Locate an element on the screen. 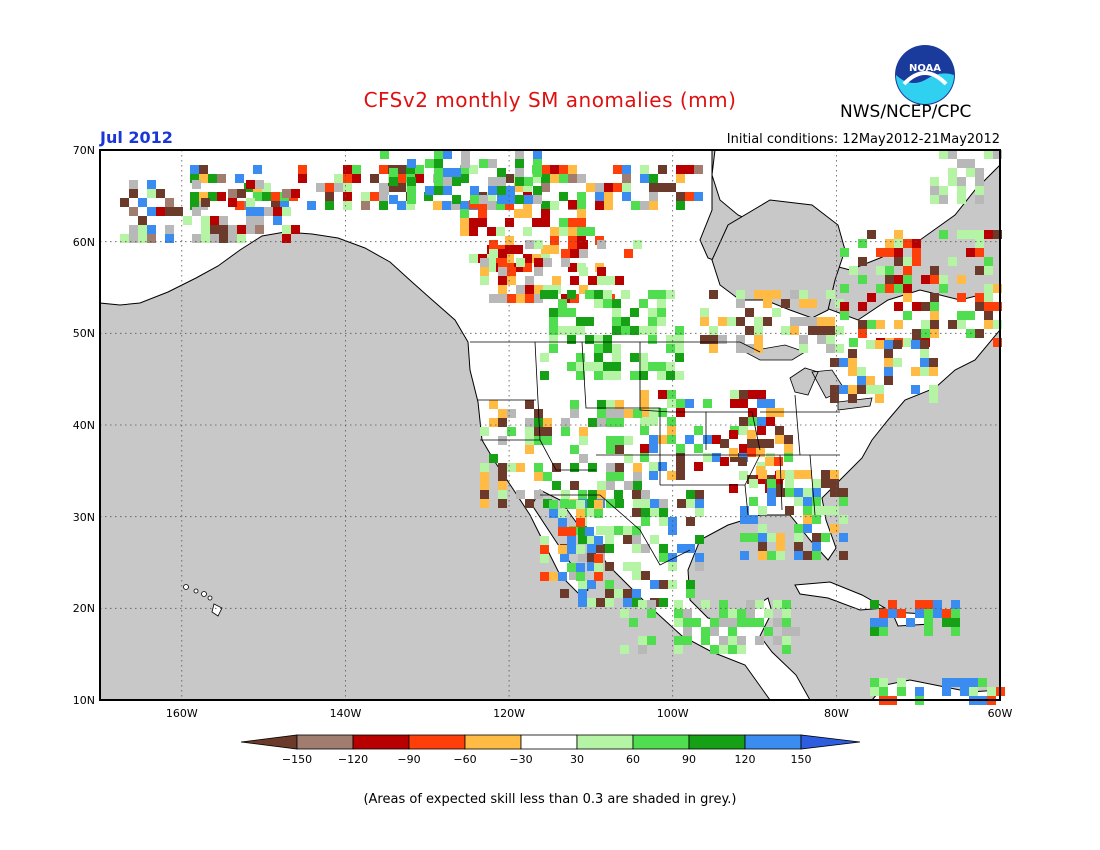 The height and width of the screenshot is (850, 1100). legend-tick: −150 is located at coordinates (297, 759).